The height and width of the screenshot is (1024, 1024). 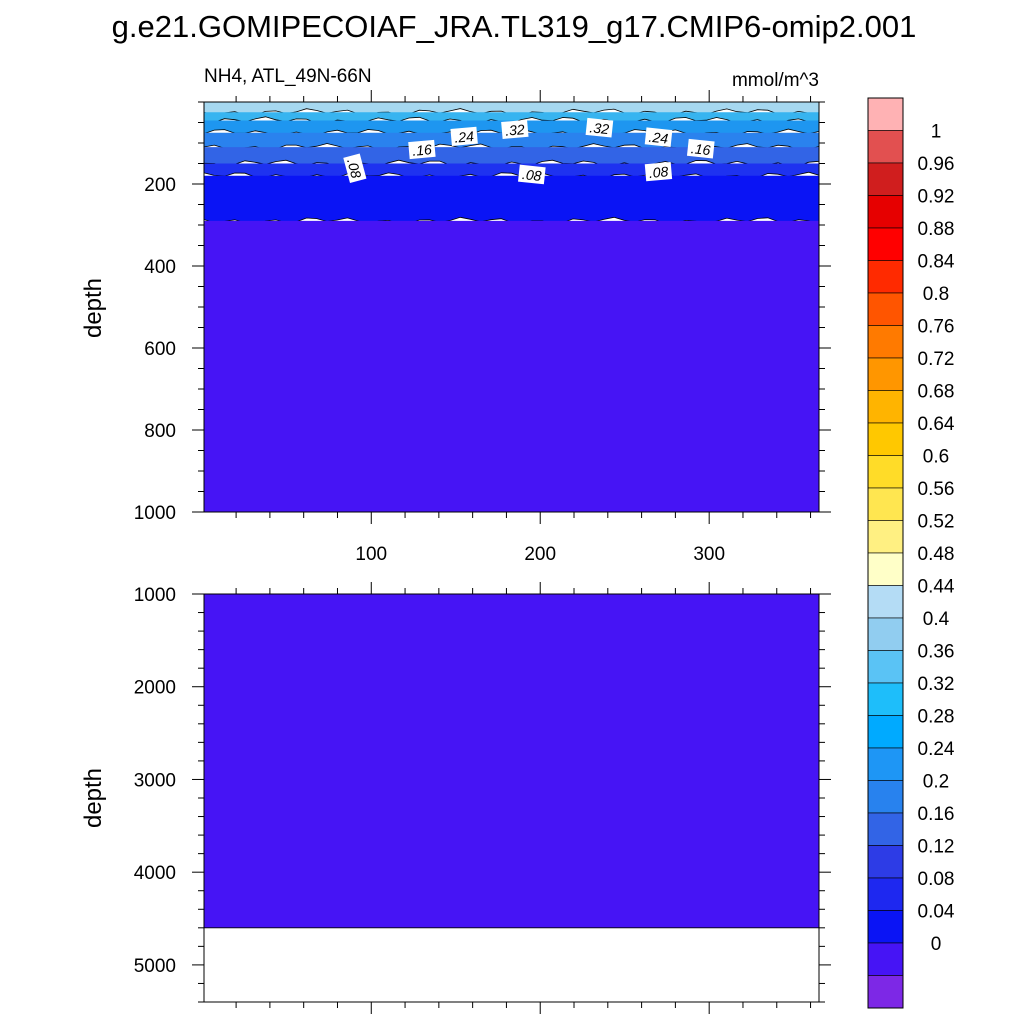 What do you see at coordinates (936, 294) in the screenshot?
I see `colorbar-label: 0.8` at bounding box center [936, 294].